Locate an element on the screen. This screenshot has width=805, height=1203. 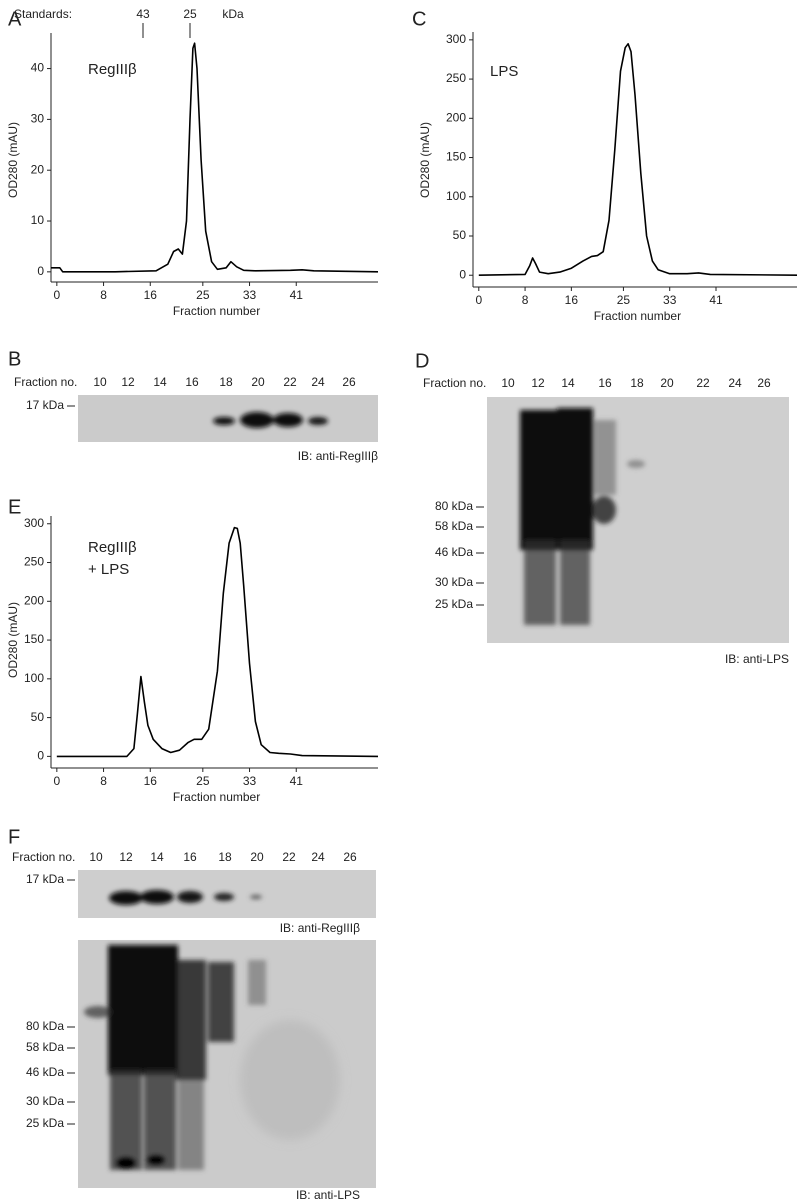
annotation: 25 is located at coordinates (190, 14).